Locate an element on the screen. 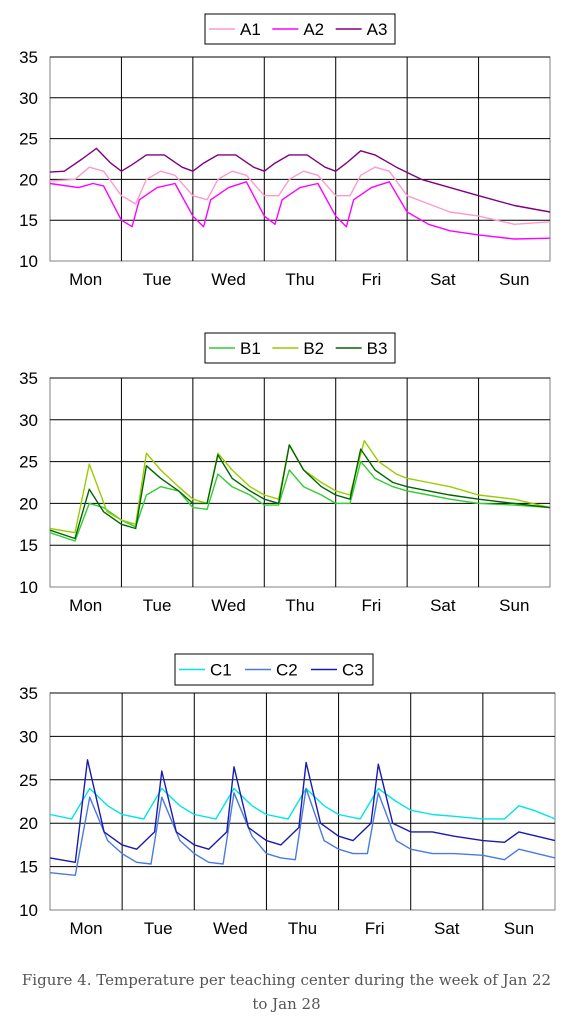  legend: C1 C2 C3 is located at coordinates (274, 669).